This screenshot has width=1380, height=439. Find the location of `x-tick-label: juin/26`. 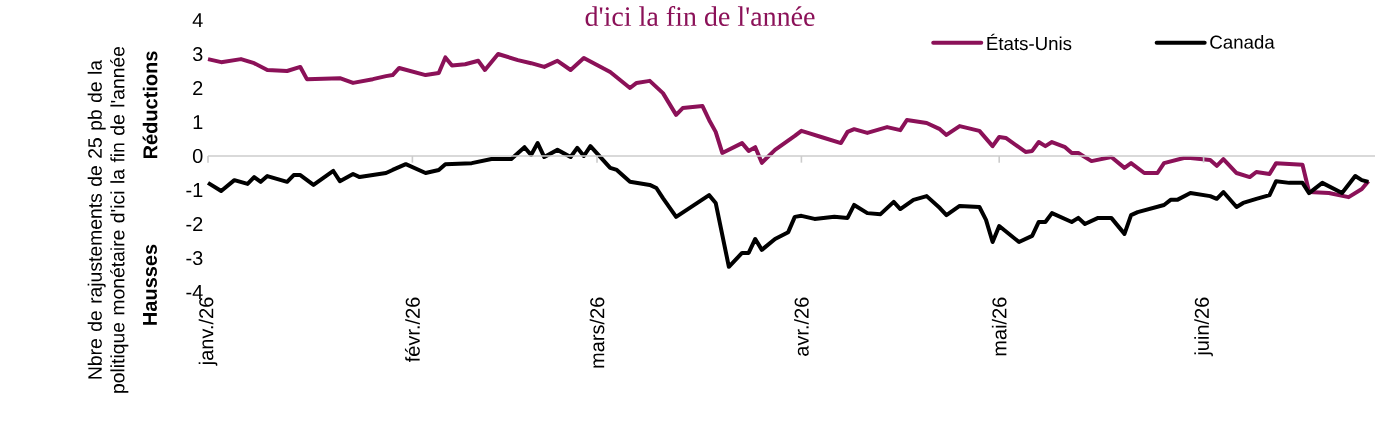

x-tick-label: juin/26 is located at coordinates (1203, 327).